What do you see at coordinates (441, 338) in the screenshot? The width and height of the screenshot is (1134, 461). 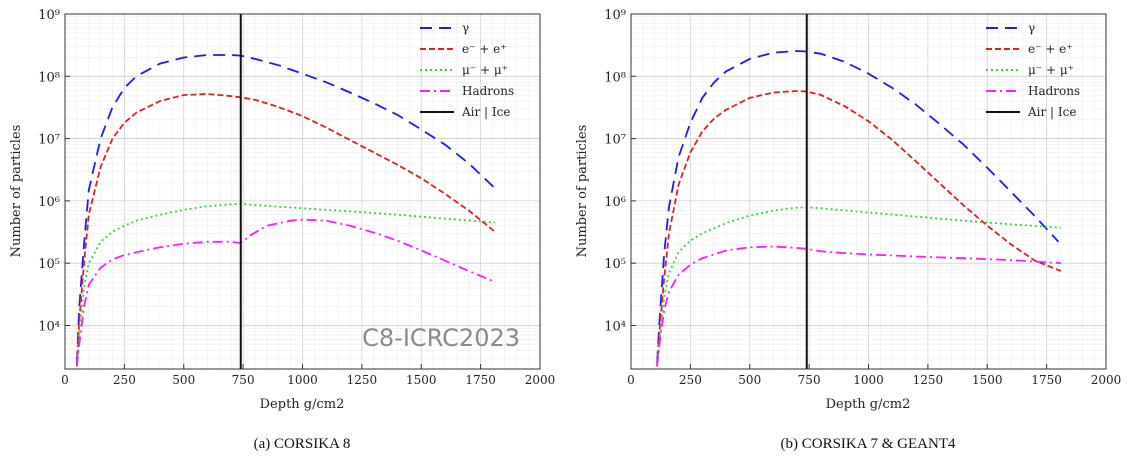 I see `annotation: C8-ICRC2023` at bounding box center [441, 338].